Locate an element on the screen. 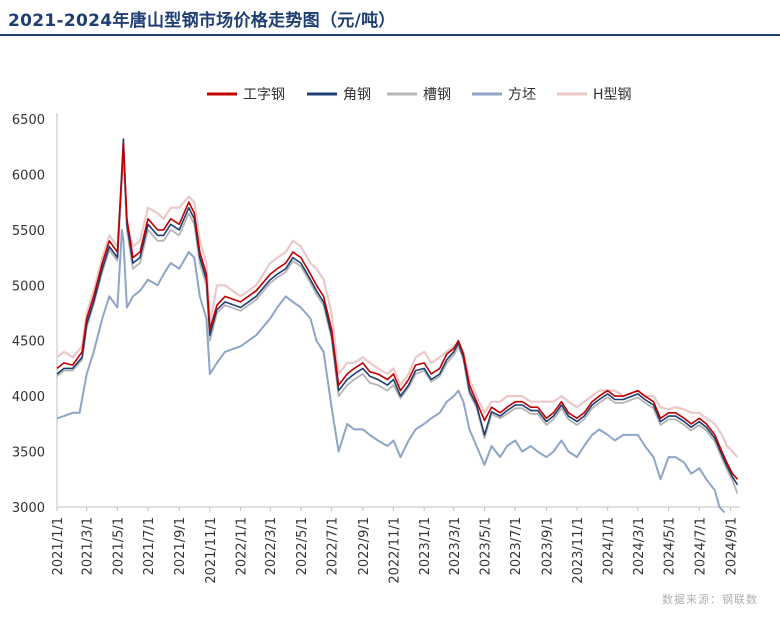 The width and height of the screenshot is (780, 619). title-underline is located at coordinates (390, 35).